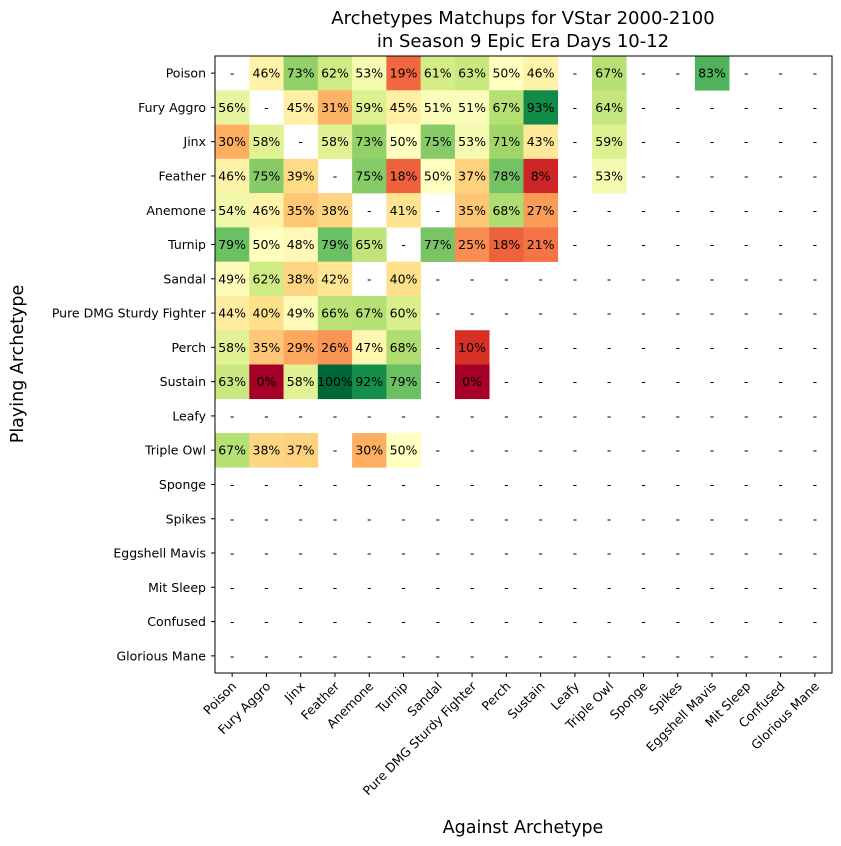  What do you see at coordinates (541, 210) in the screenshot?
I see `cell-label: 27%` at bounding box center [541, 210].